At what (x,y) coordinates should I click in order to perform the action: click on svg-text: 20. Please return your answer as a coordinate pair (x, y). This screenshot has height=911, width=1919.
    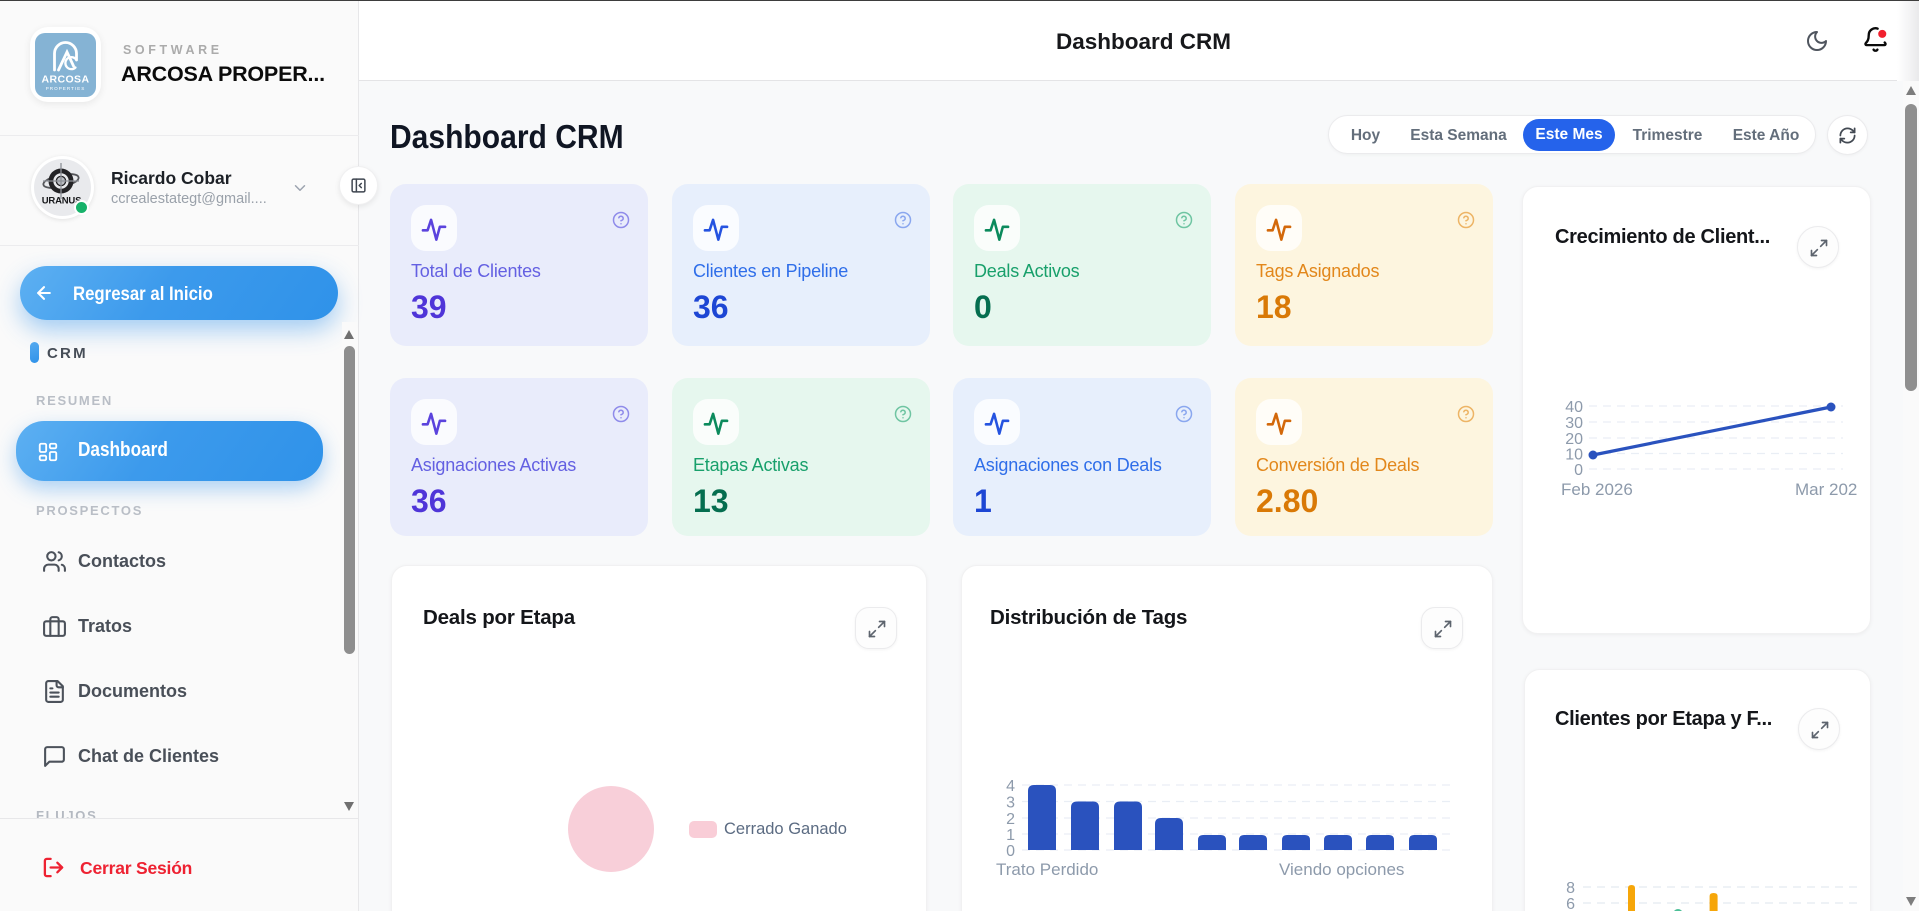
    Looking at the image, I should click on (1574, 439).